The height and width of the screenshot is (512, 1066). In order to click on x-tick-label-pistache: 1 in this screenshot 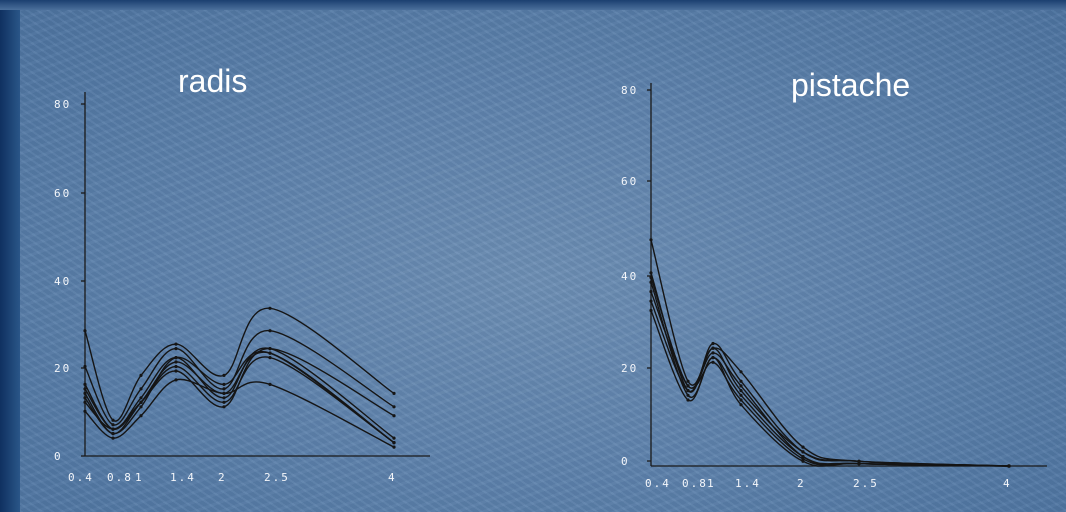, I will do `click(711, 483)`.